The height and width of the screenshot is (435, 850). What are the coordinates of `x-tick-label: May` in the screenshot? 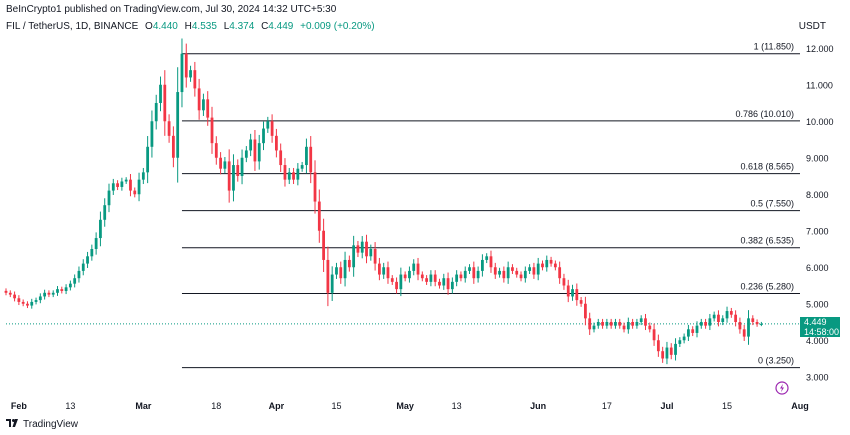 It's located at (405, 406).